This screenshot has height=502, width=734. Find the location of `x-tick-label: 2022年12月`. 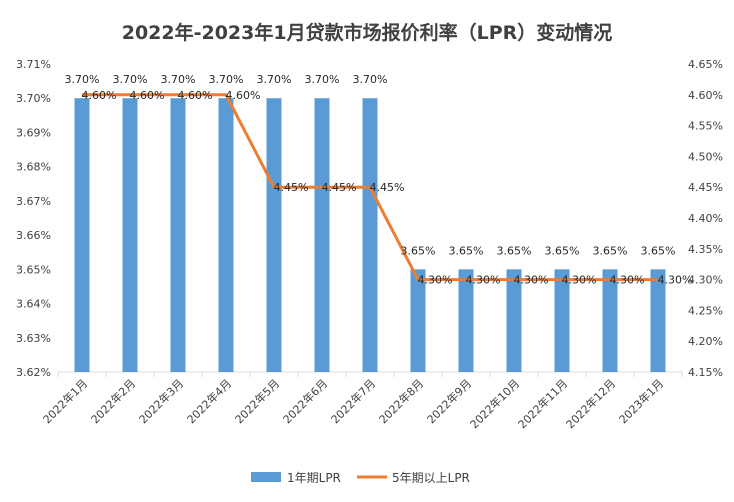

x-tick-label: 2022年12月 is located at coordinates (590, 403).